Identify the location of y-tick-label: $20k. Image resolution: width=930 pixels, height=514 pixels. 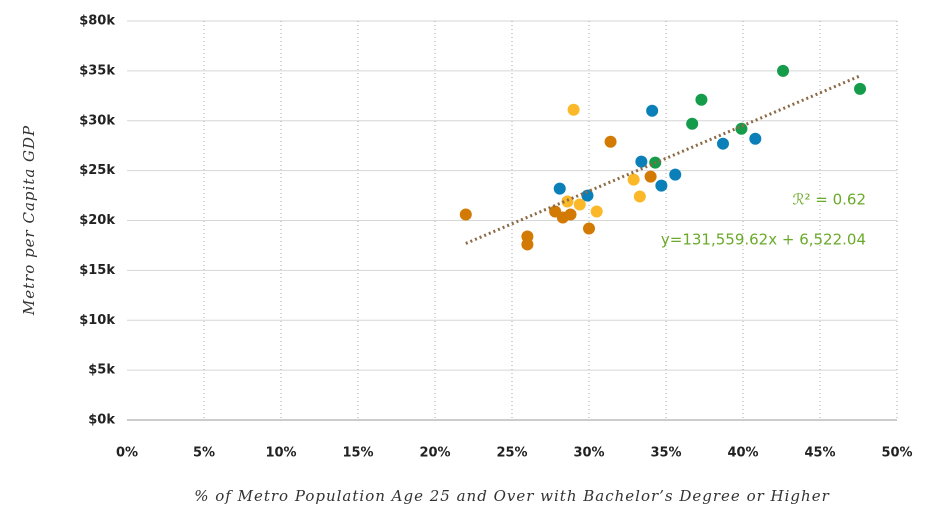
(97, 220).